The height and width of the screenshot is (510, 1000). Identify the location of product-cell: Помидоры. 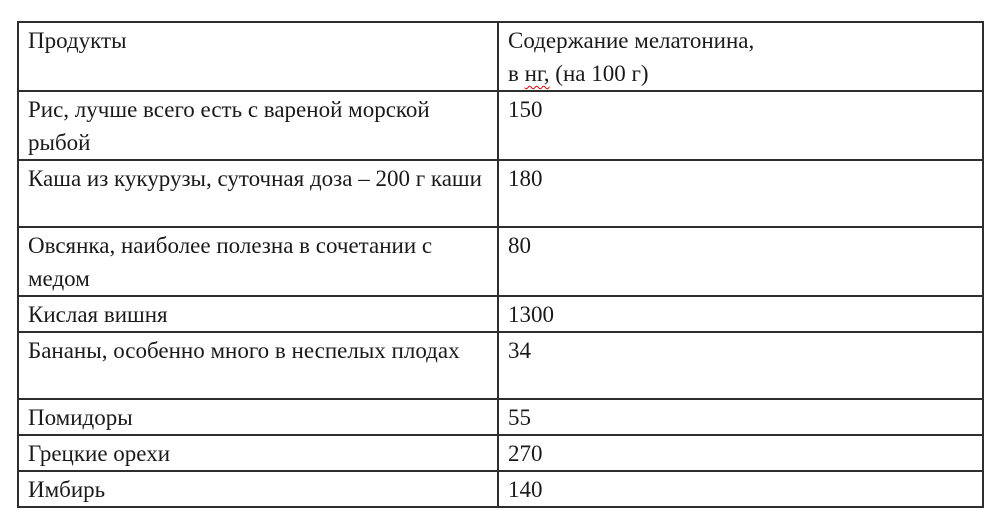
(258, 417).